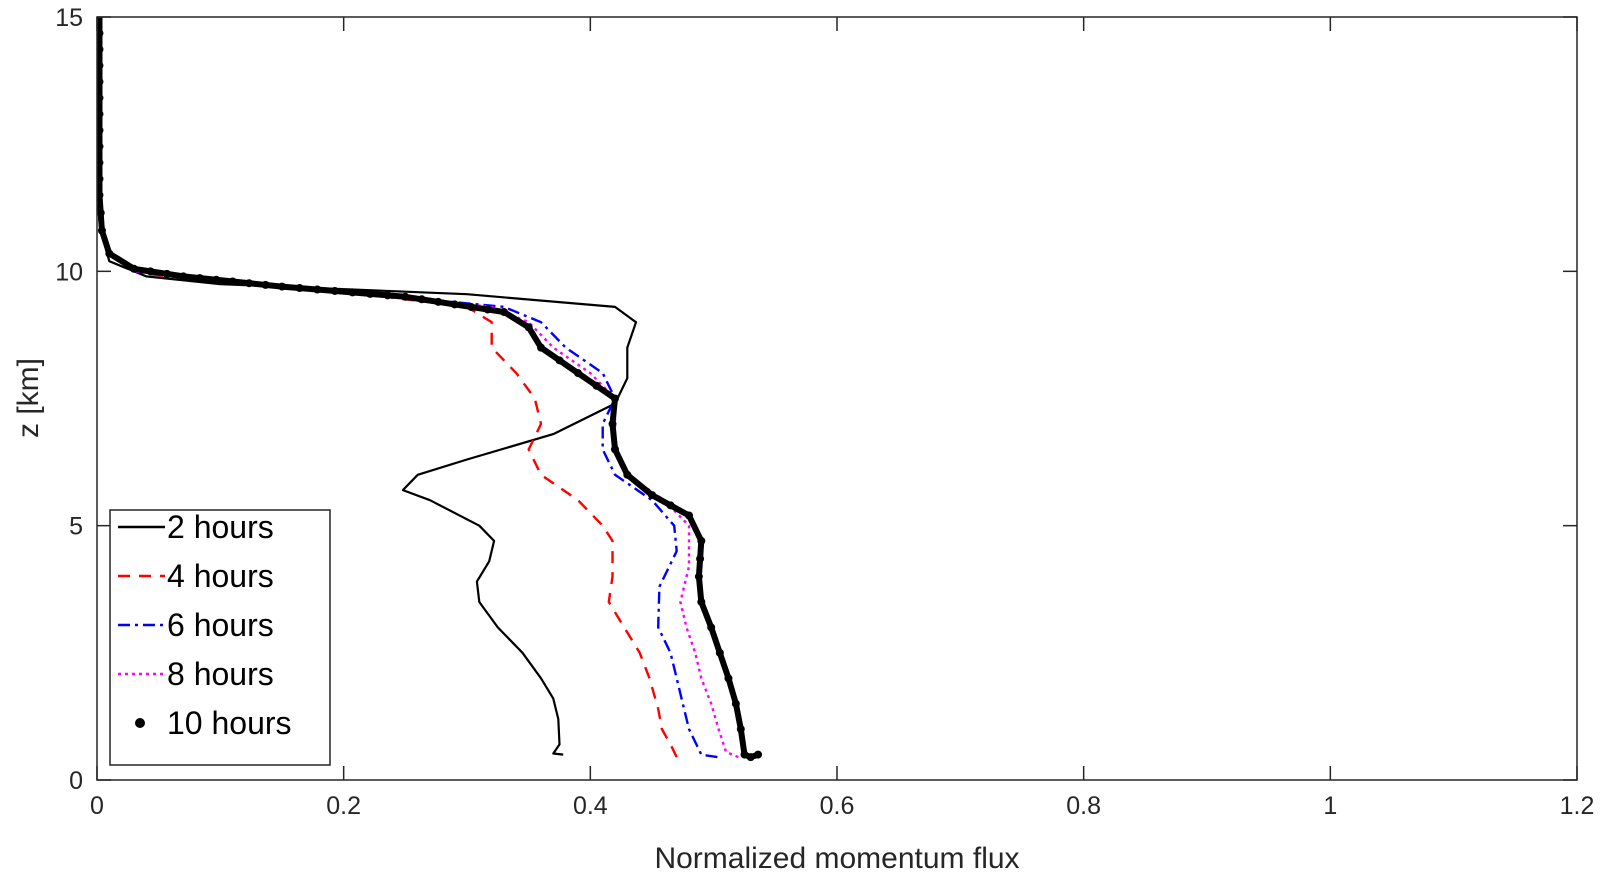 The width and height of the screenshot is (1611, 883). I want to click on legend-label: 8 hours, so click(220, 674).